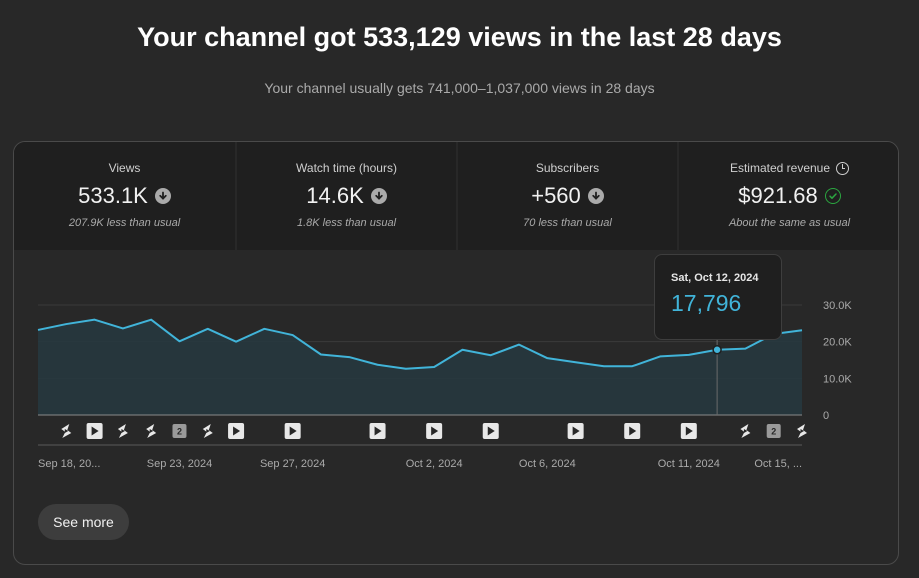 This screenshot has height=578, width=919. Describe the element at coordinates (780, 168) in the screenshot. I see `metric-label: Estimated revenue` at that location.